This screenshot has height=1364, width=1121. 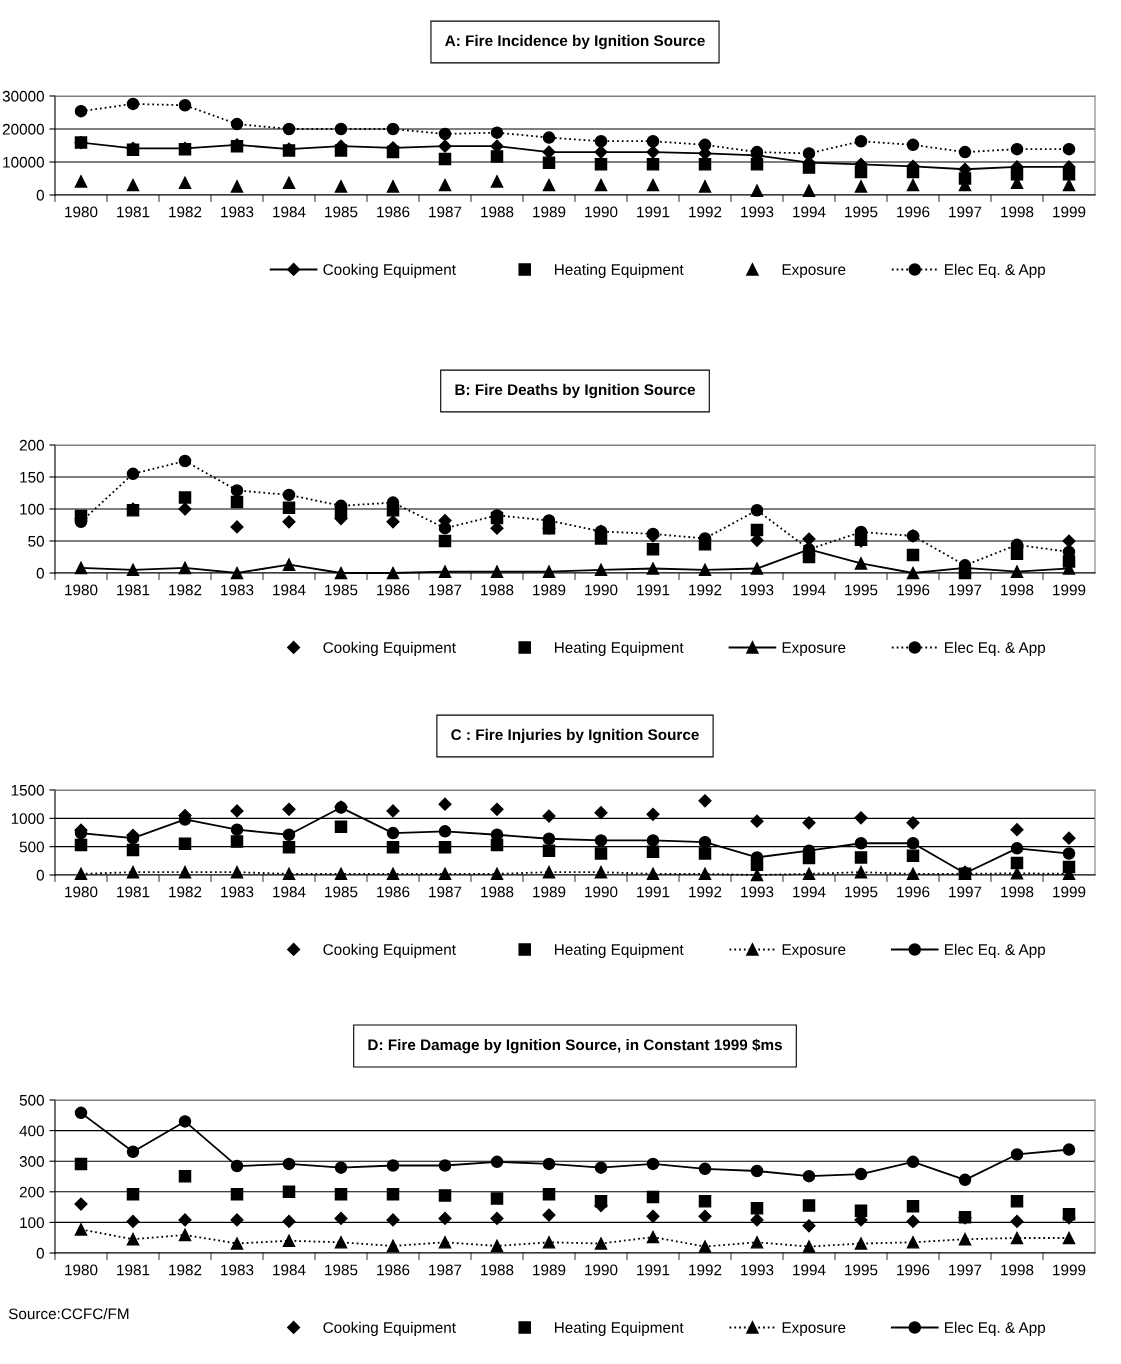 I want to click on chart-title: B: Fire Deaths by Ignition Source, so click(x=575, y=391).